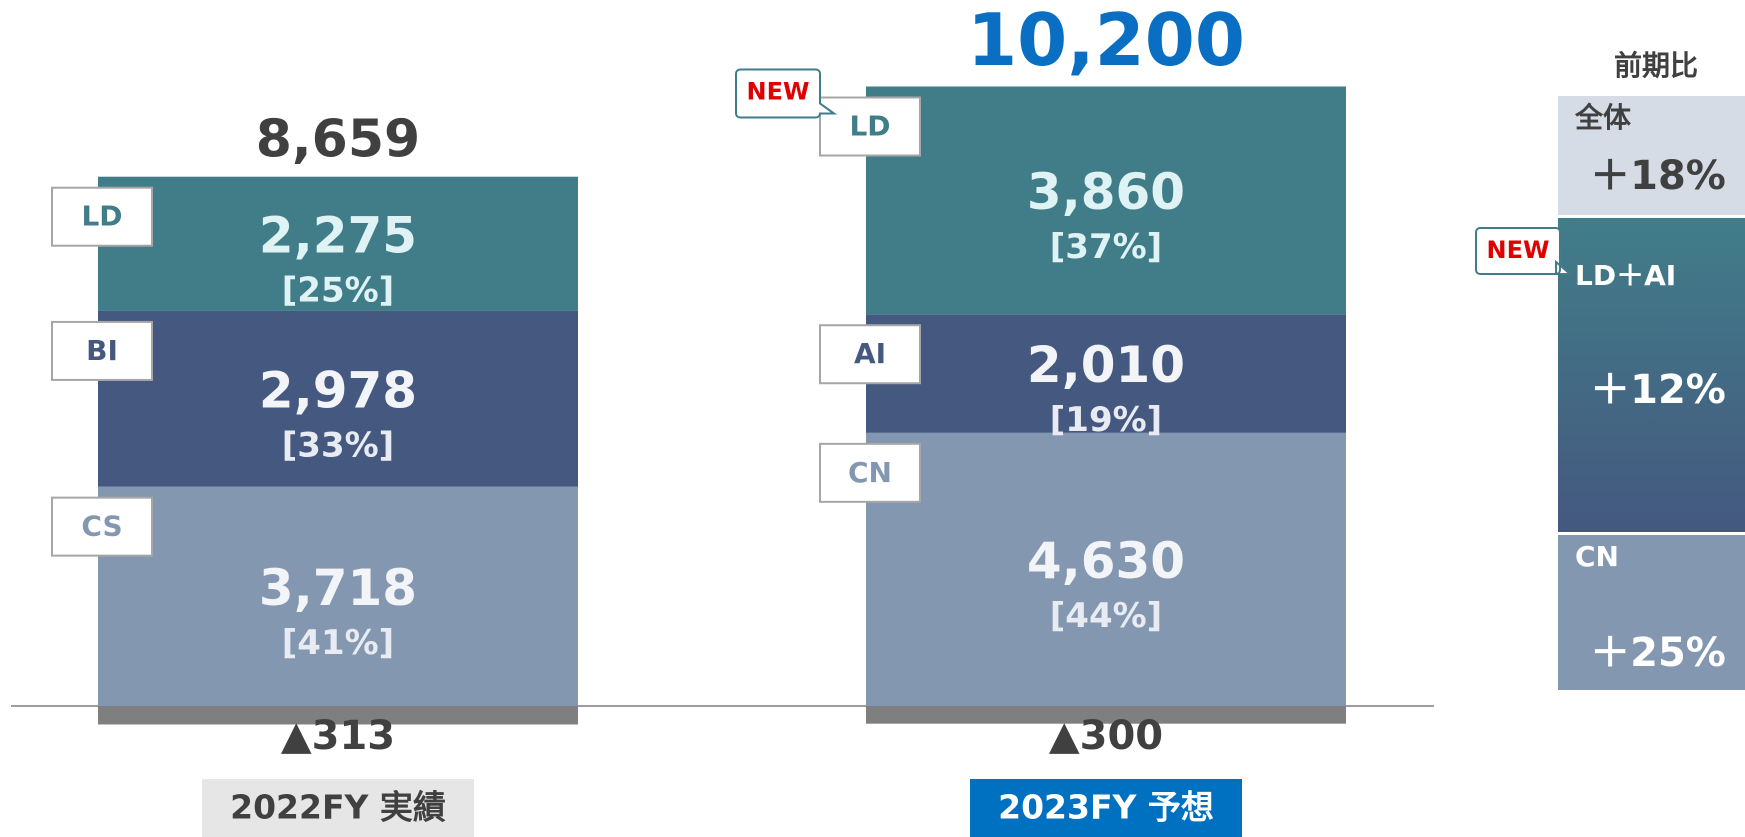 The width and height of the screenshot is (1745, 837). Describe the element at coordinates (338, 140) in the screenshot. I see `total-label: 8,659` at that location.